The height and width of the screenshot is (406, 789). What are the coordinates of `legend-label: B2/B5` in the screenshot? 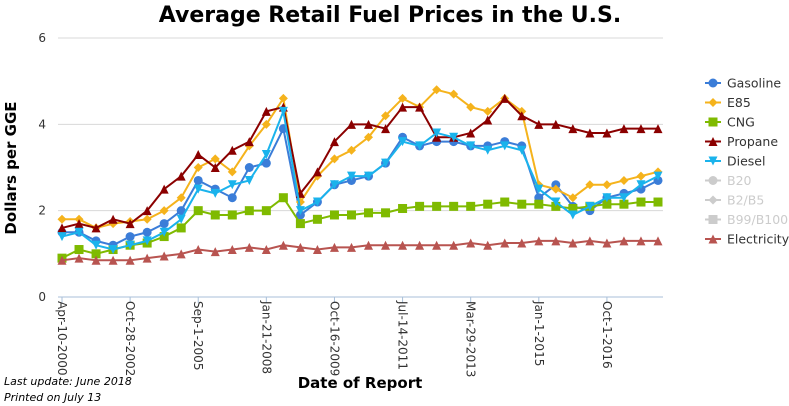 It's located at (745, 200).